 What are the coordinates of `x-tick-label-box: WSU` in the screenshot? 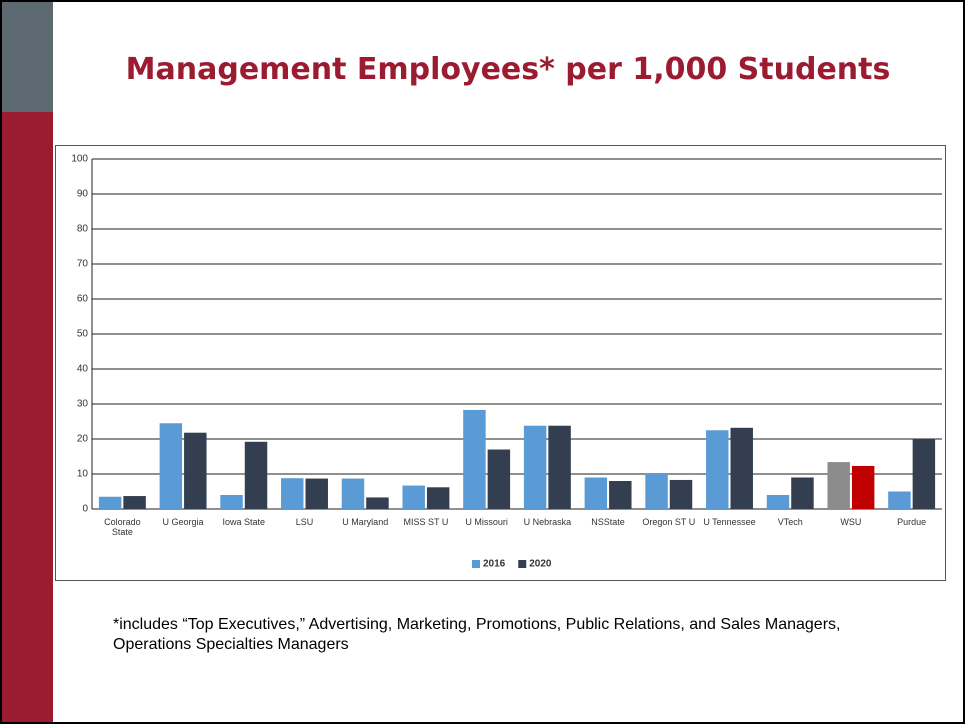 It's located at (851, 522).